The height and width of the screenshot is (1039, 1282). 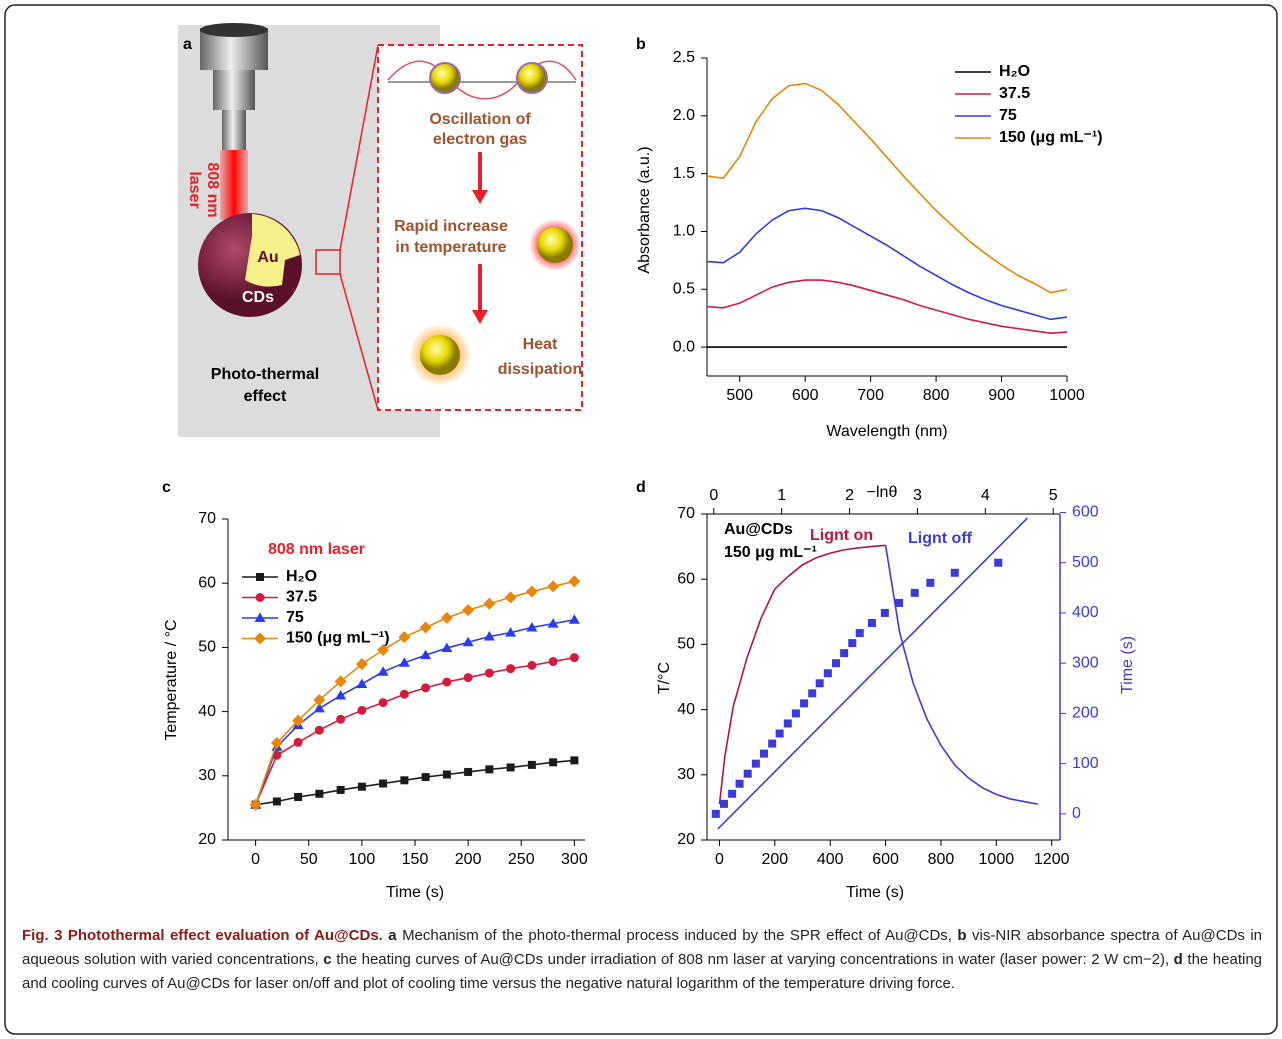 I want to click on y-tick-label: 0.0, so click(x=684, y=346).